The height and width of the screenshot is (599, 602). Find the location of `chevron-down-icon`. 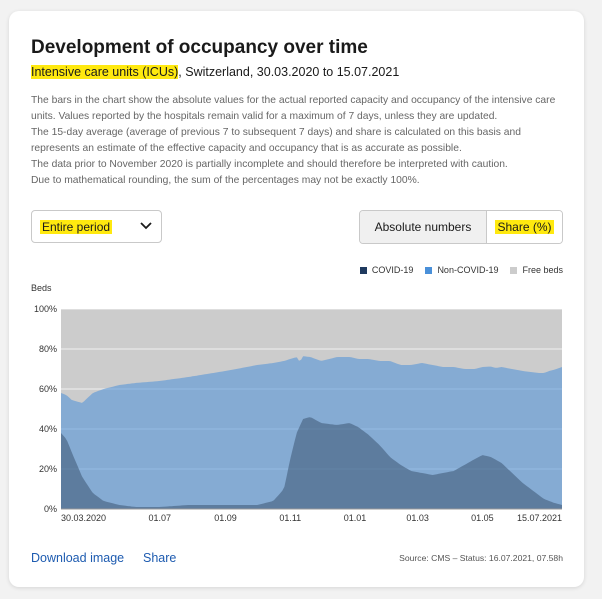

chevron-down-icon is located at coordinates (146, 226).